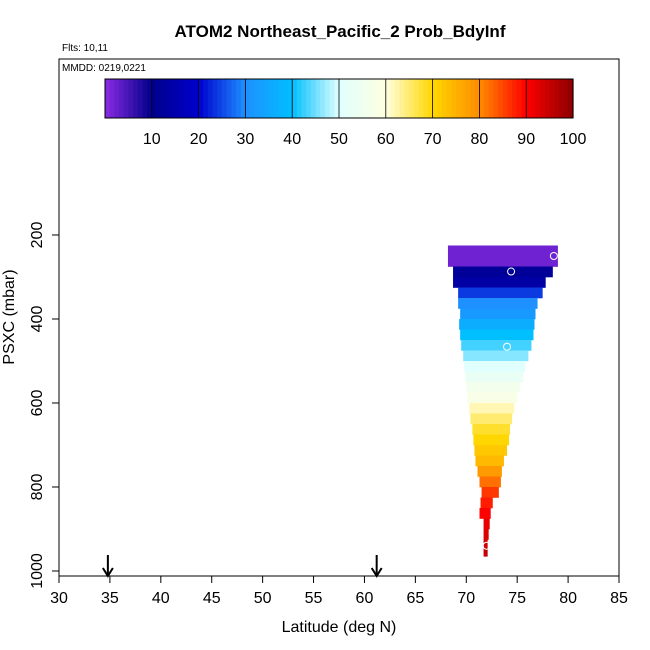 The image size is (650, 650). I want to click on colorbar-tick-label: 80, so click(480, 139).